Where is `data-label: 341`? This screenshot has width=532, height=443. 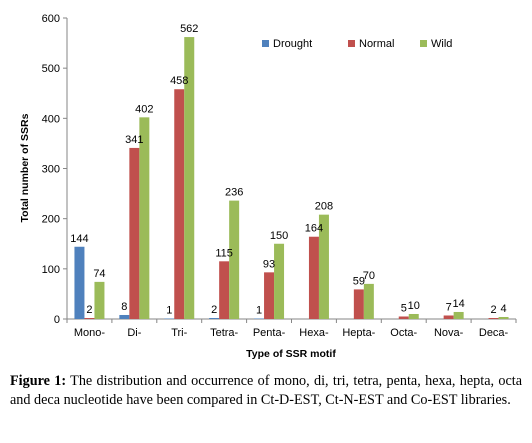
data-label: 341 is located at coordinates (134, 140).